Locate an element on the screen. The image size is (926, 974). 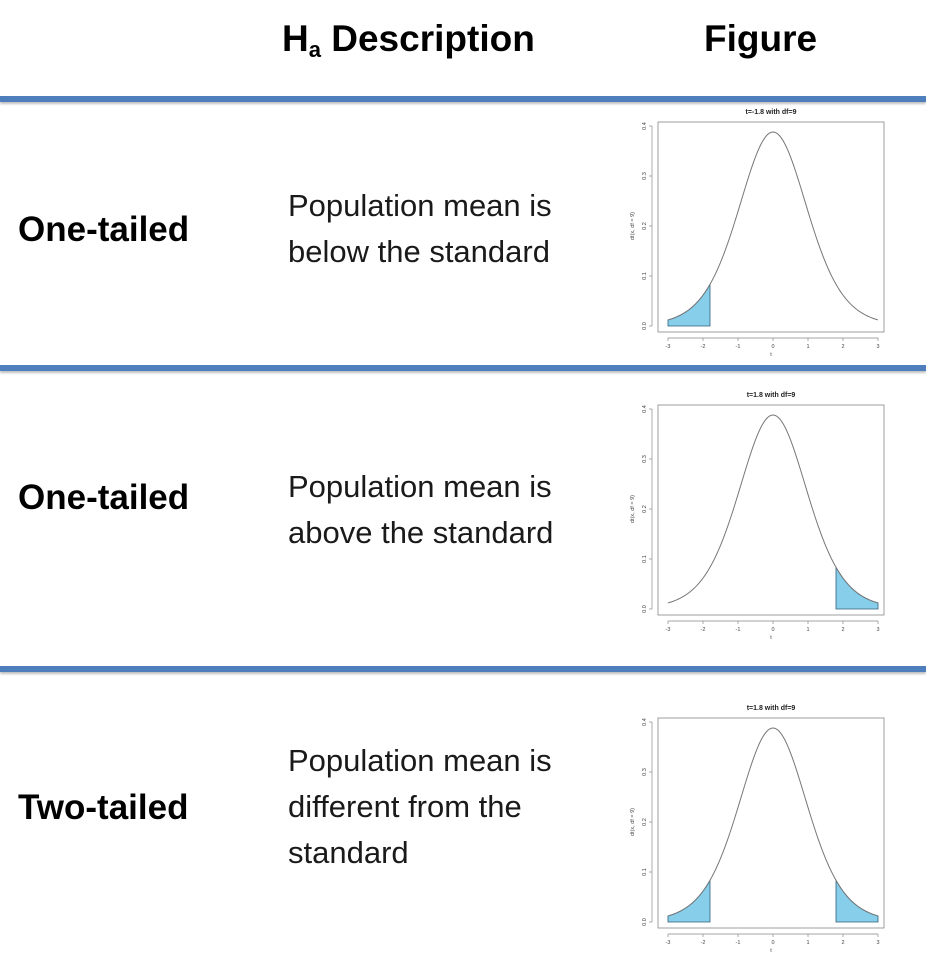
row-3-tail-label: Two-tailed is located at coordinates (103, 807).